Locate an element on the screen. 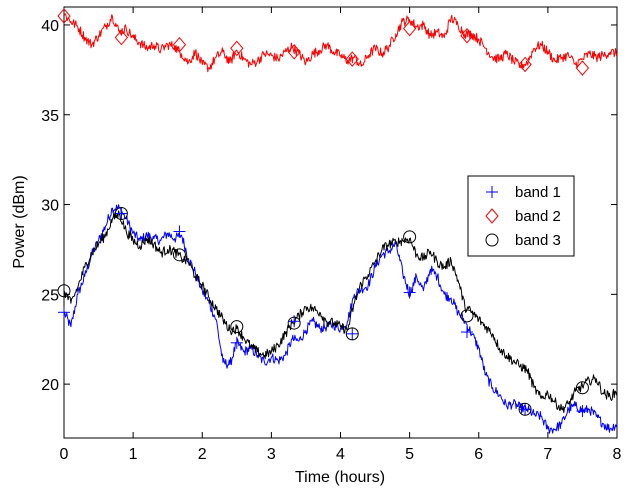 The image size is (629, 488). y-axis-label: Power (dBm) is located at coordinates (19, 221).